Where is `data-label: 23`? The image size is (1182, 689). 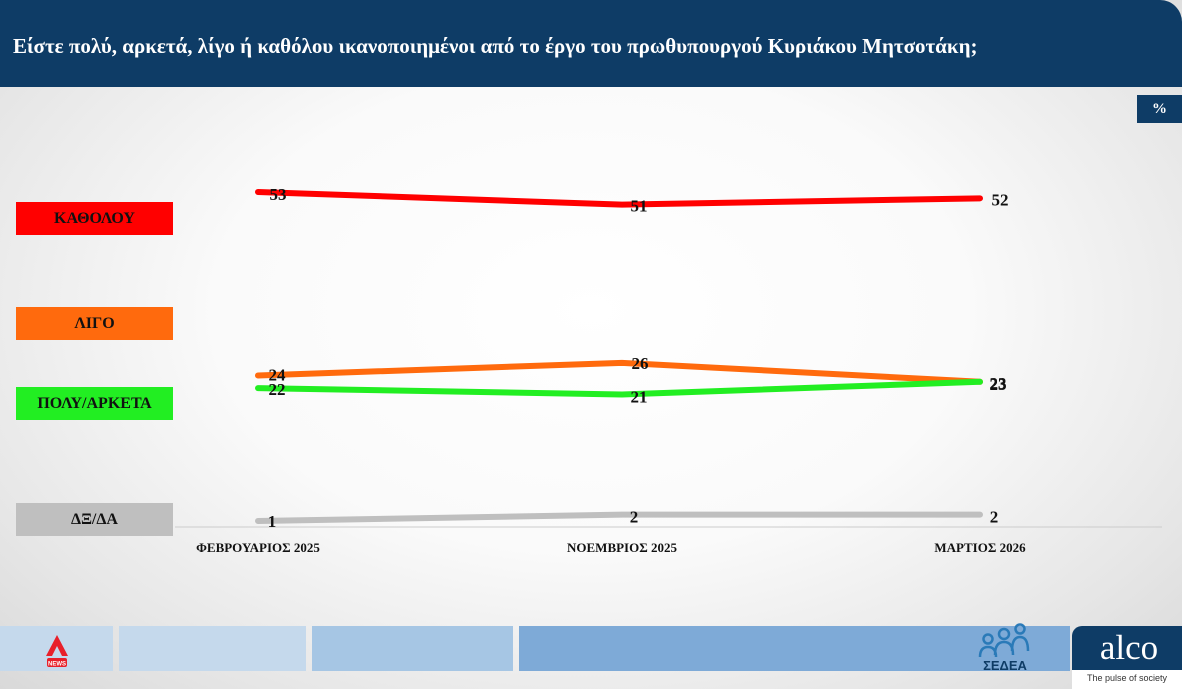
data-label: 23 is located at coordinates (998, 383).